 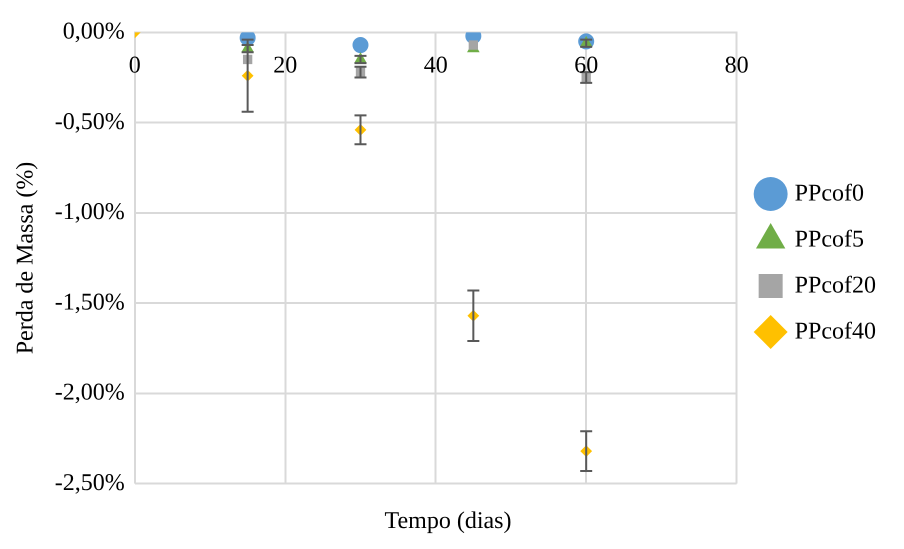 What do you see at coordinates (586, 65) in the screenshot?
I see `x-tick-label: 60` at bounding box center [586, 65].